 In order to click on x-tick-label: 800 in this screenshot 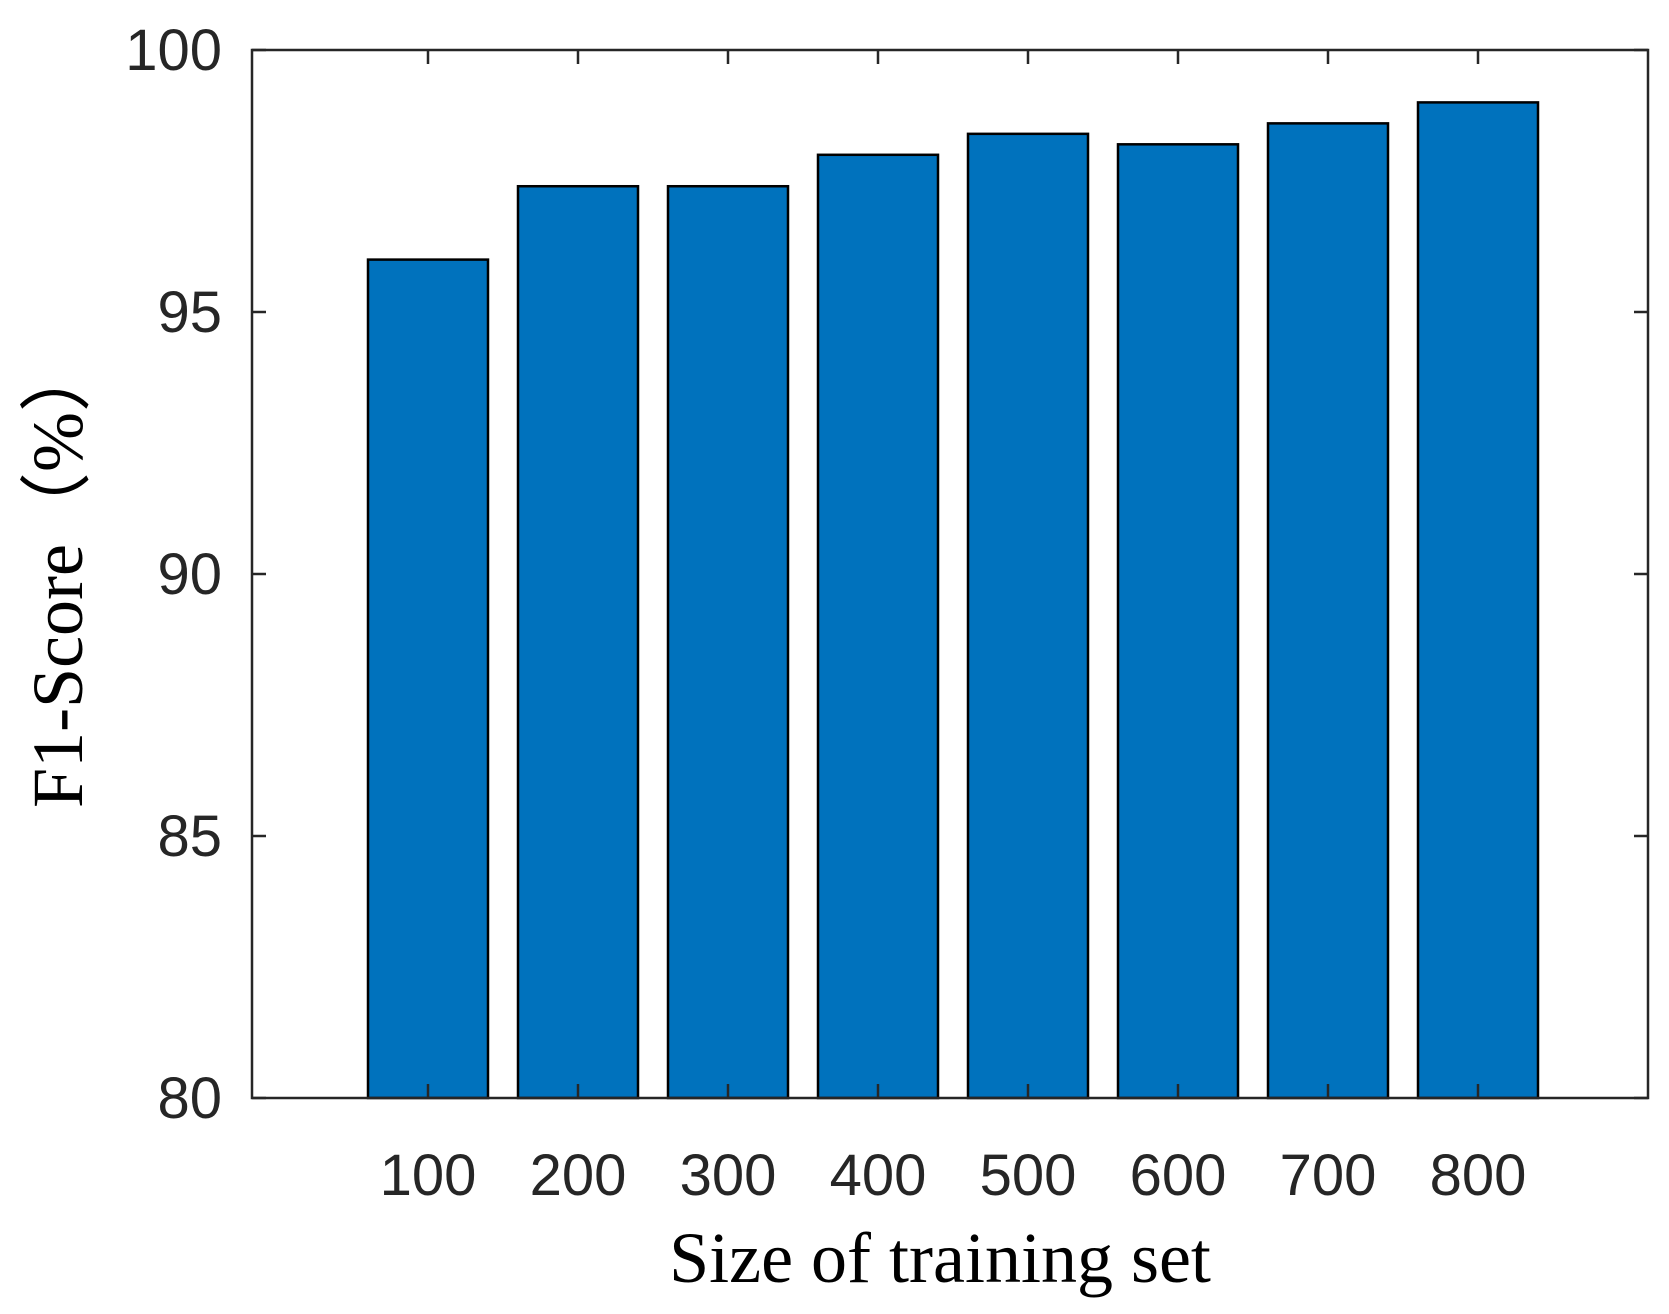, I will do `click(1478, 1175)`.